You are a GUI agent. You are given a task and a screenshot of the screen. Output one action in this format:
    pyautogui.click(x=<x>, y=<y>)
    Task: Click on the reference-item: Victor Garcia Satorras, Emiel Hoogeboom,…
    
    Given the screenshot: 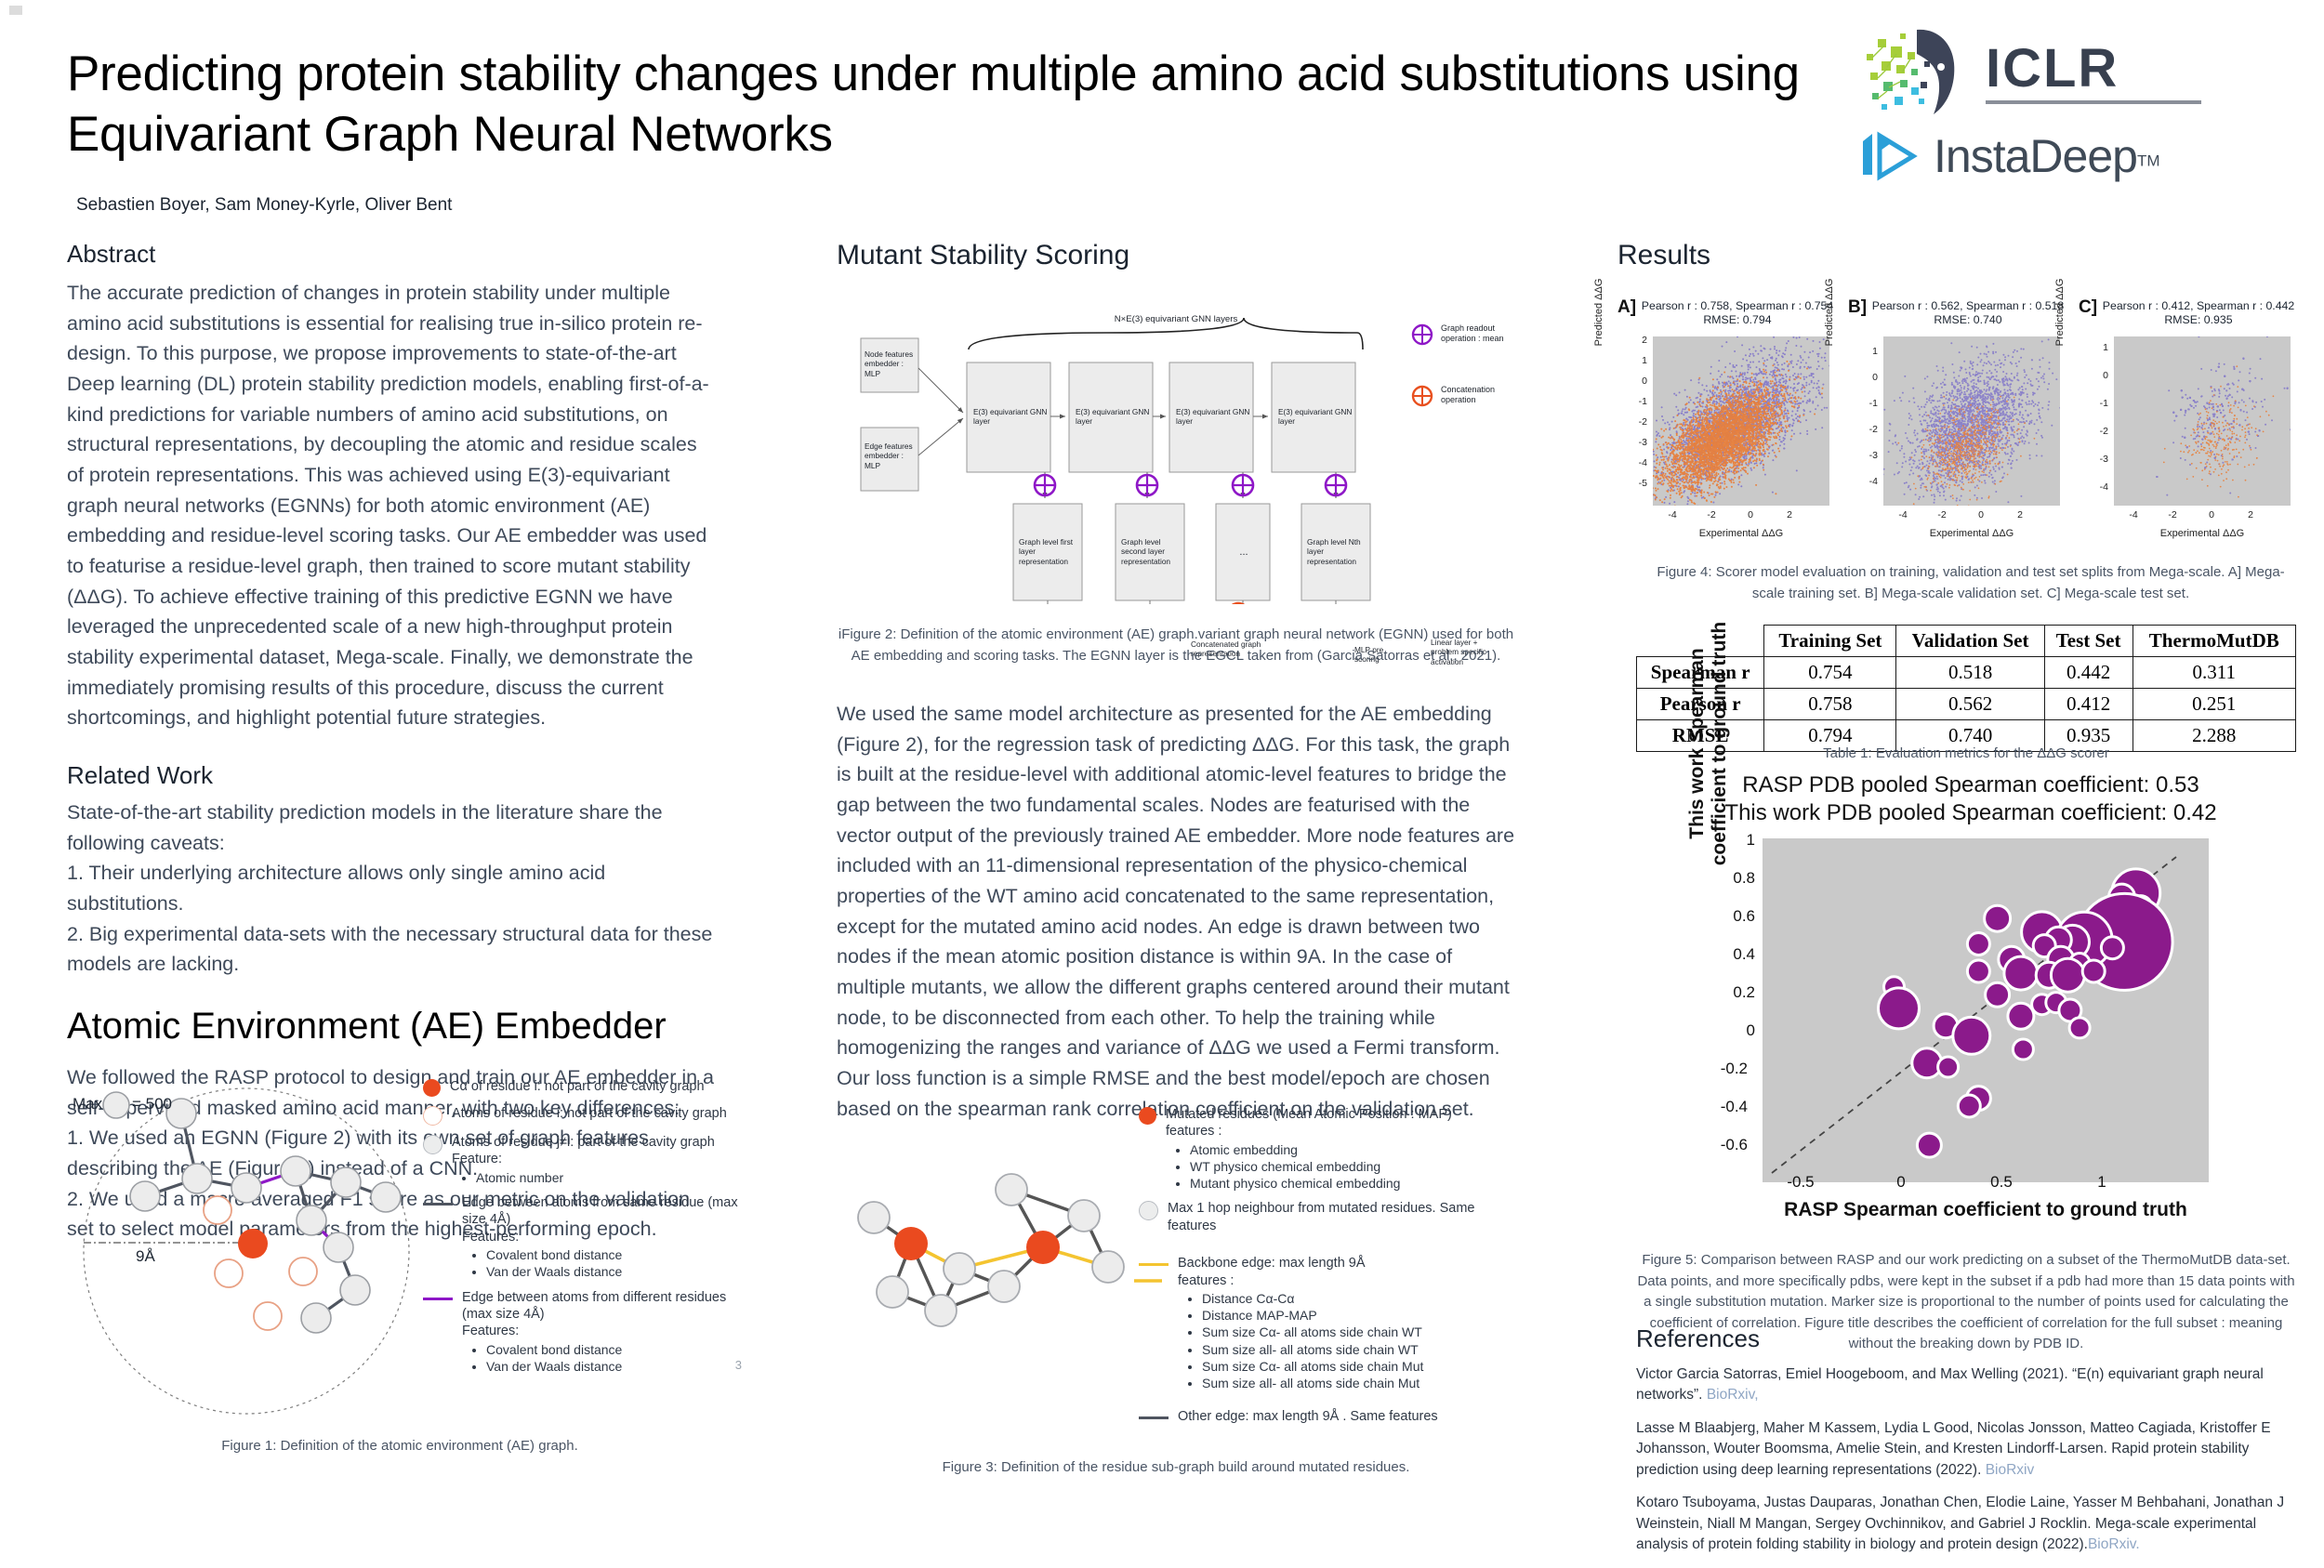 What is the action you would take?
    pyautogui.click(x=1970, y=1385)
    